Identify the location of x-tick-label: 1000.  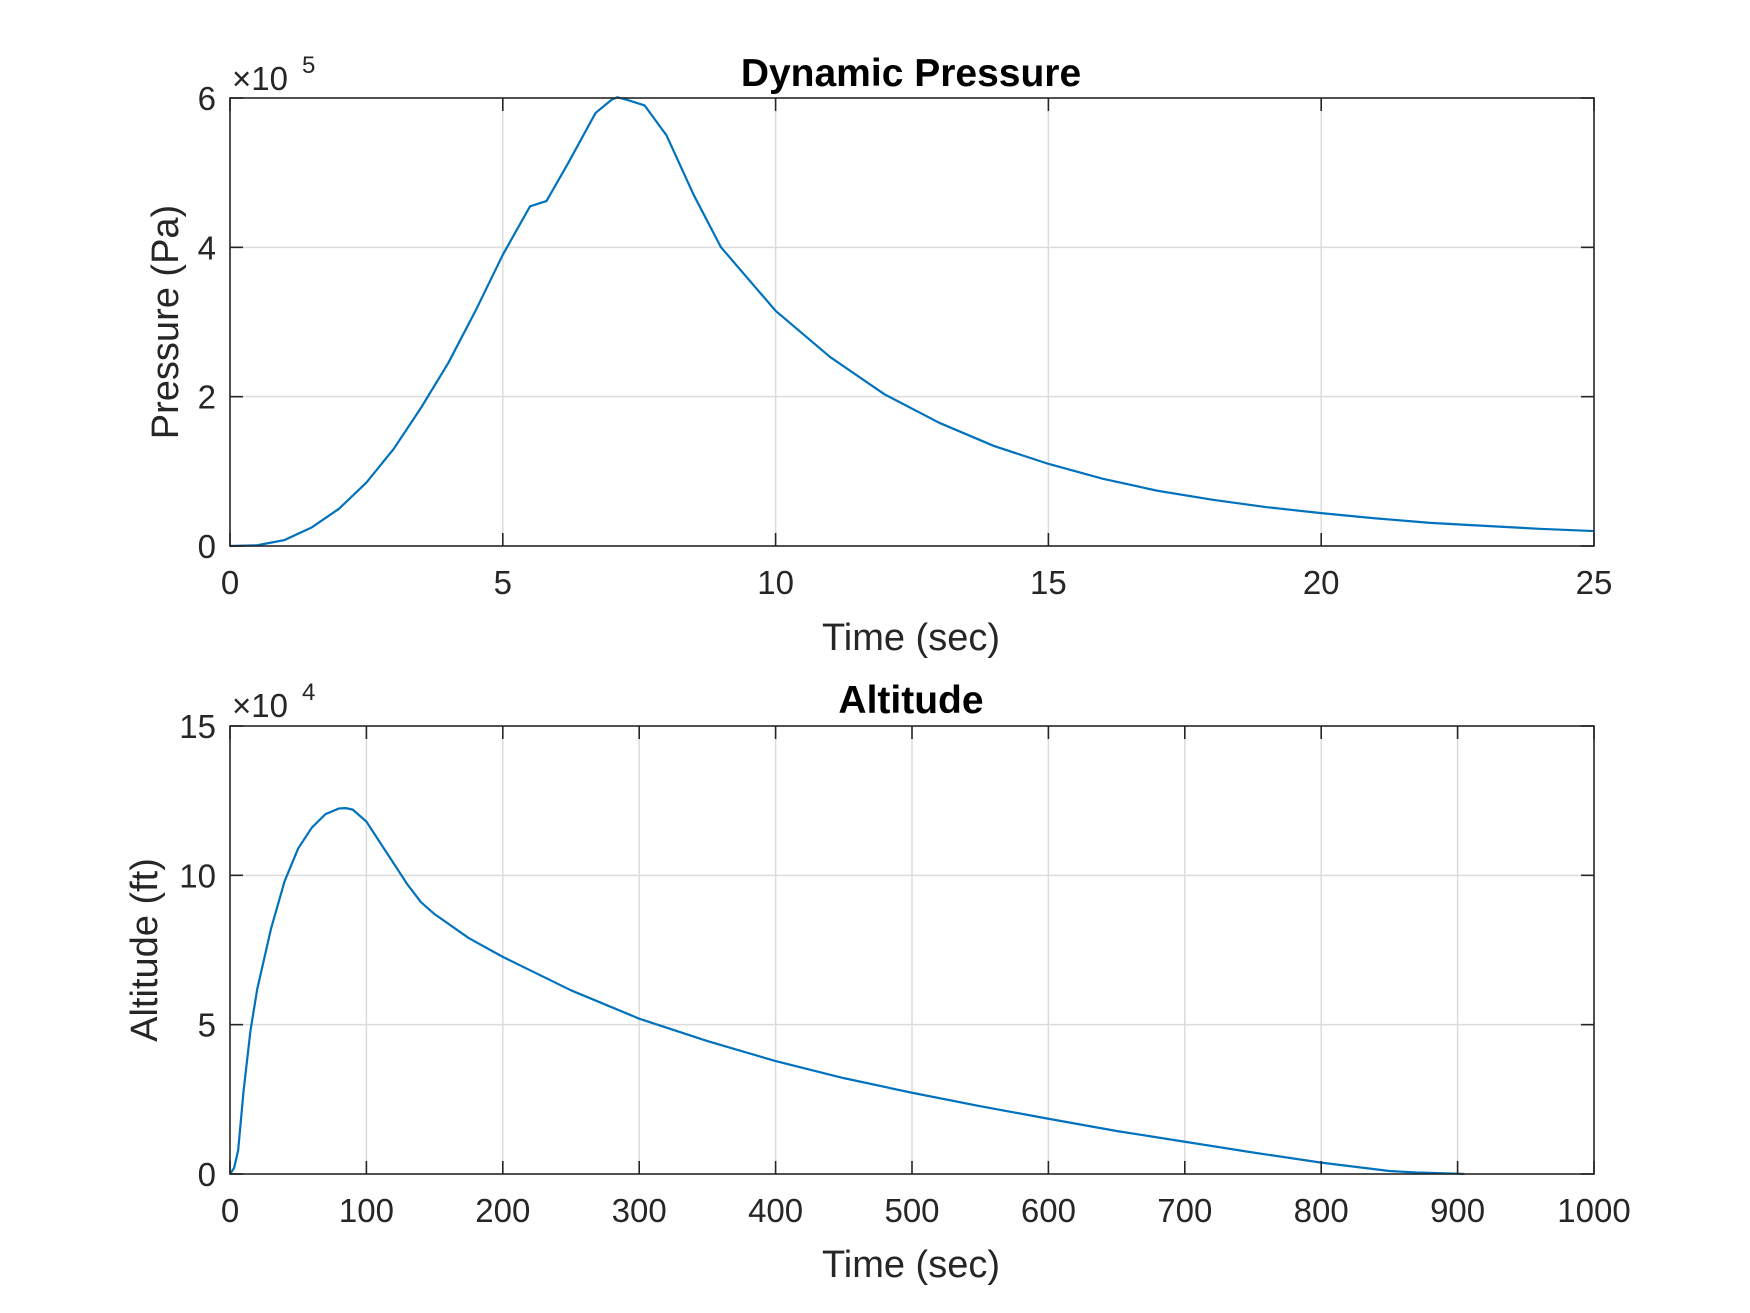
(1593, 1210).